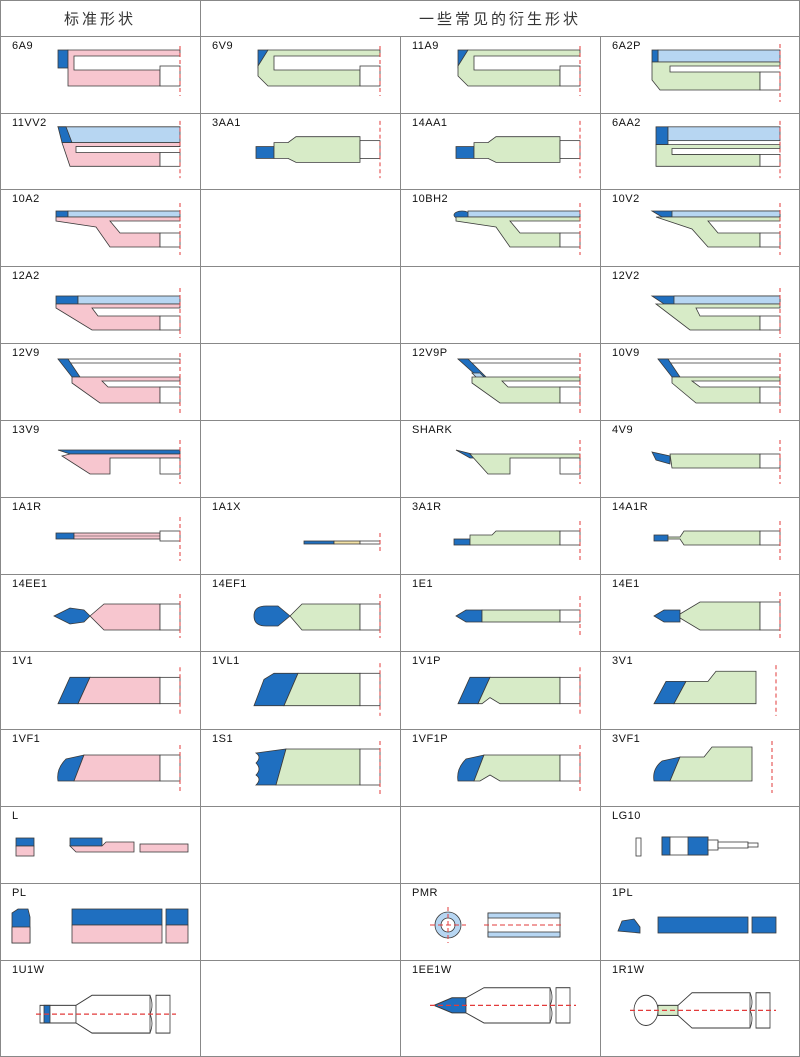  What do you see at coordinates (500, 690) in the screenshot?
I see `shape-cell-1v1p: 1V1P` at bounding box center [500, 690].